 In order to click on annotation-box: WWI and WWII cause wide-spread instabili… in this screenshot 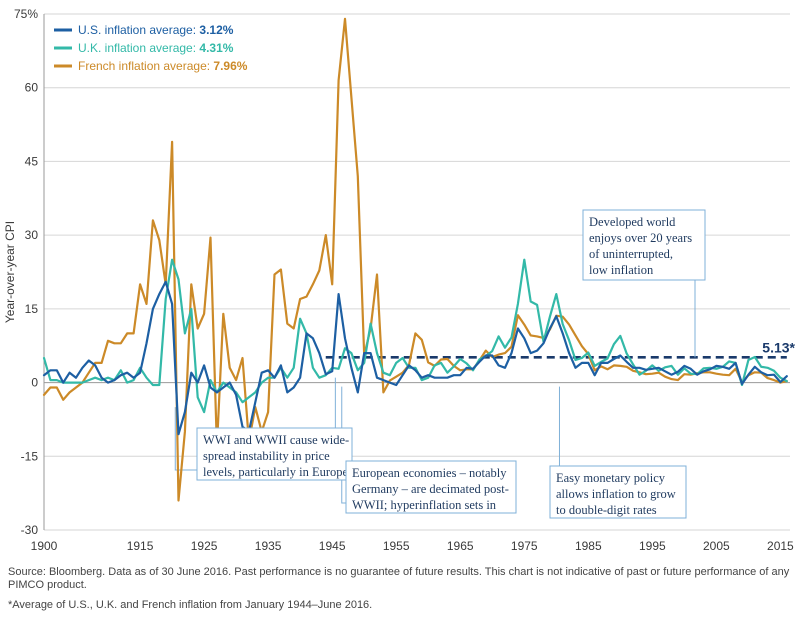, I will do `click(274, 454)`.